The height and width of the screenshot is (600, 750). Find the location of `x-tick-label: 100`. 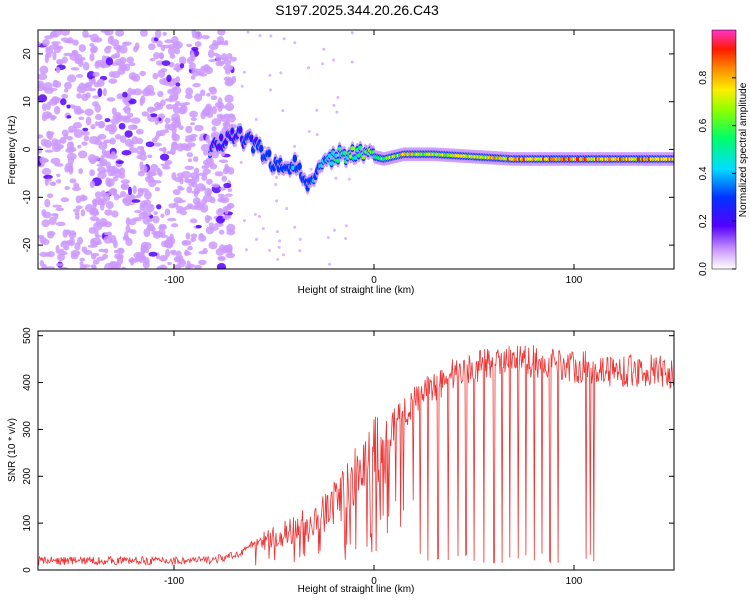

x-tick-label: 100 is located at coordinates (574, 280).